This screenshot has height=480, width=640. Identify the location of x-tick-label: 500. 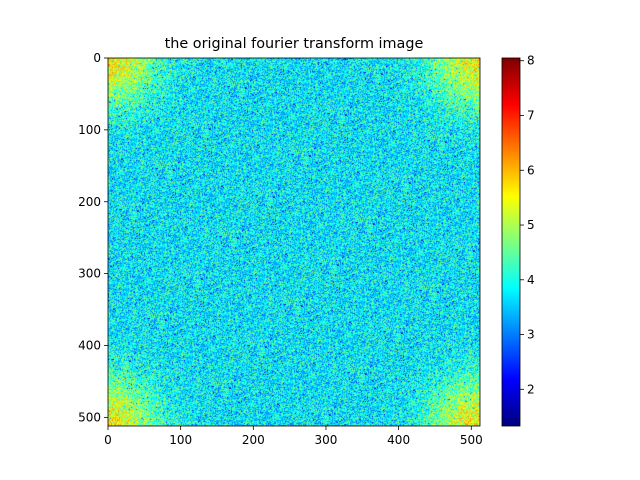
(471, 440).